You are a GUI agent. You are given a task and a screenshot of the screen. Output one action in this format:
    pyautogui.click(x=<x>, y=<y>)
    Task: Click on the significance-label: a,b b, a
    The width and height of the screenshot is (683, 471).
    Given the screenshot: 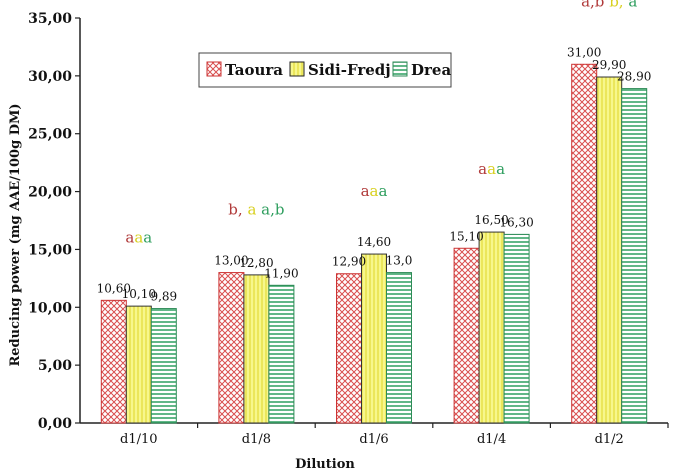 What is the action you would take?
    pyautogui.click(x=609, y=5)
    